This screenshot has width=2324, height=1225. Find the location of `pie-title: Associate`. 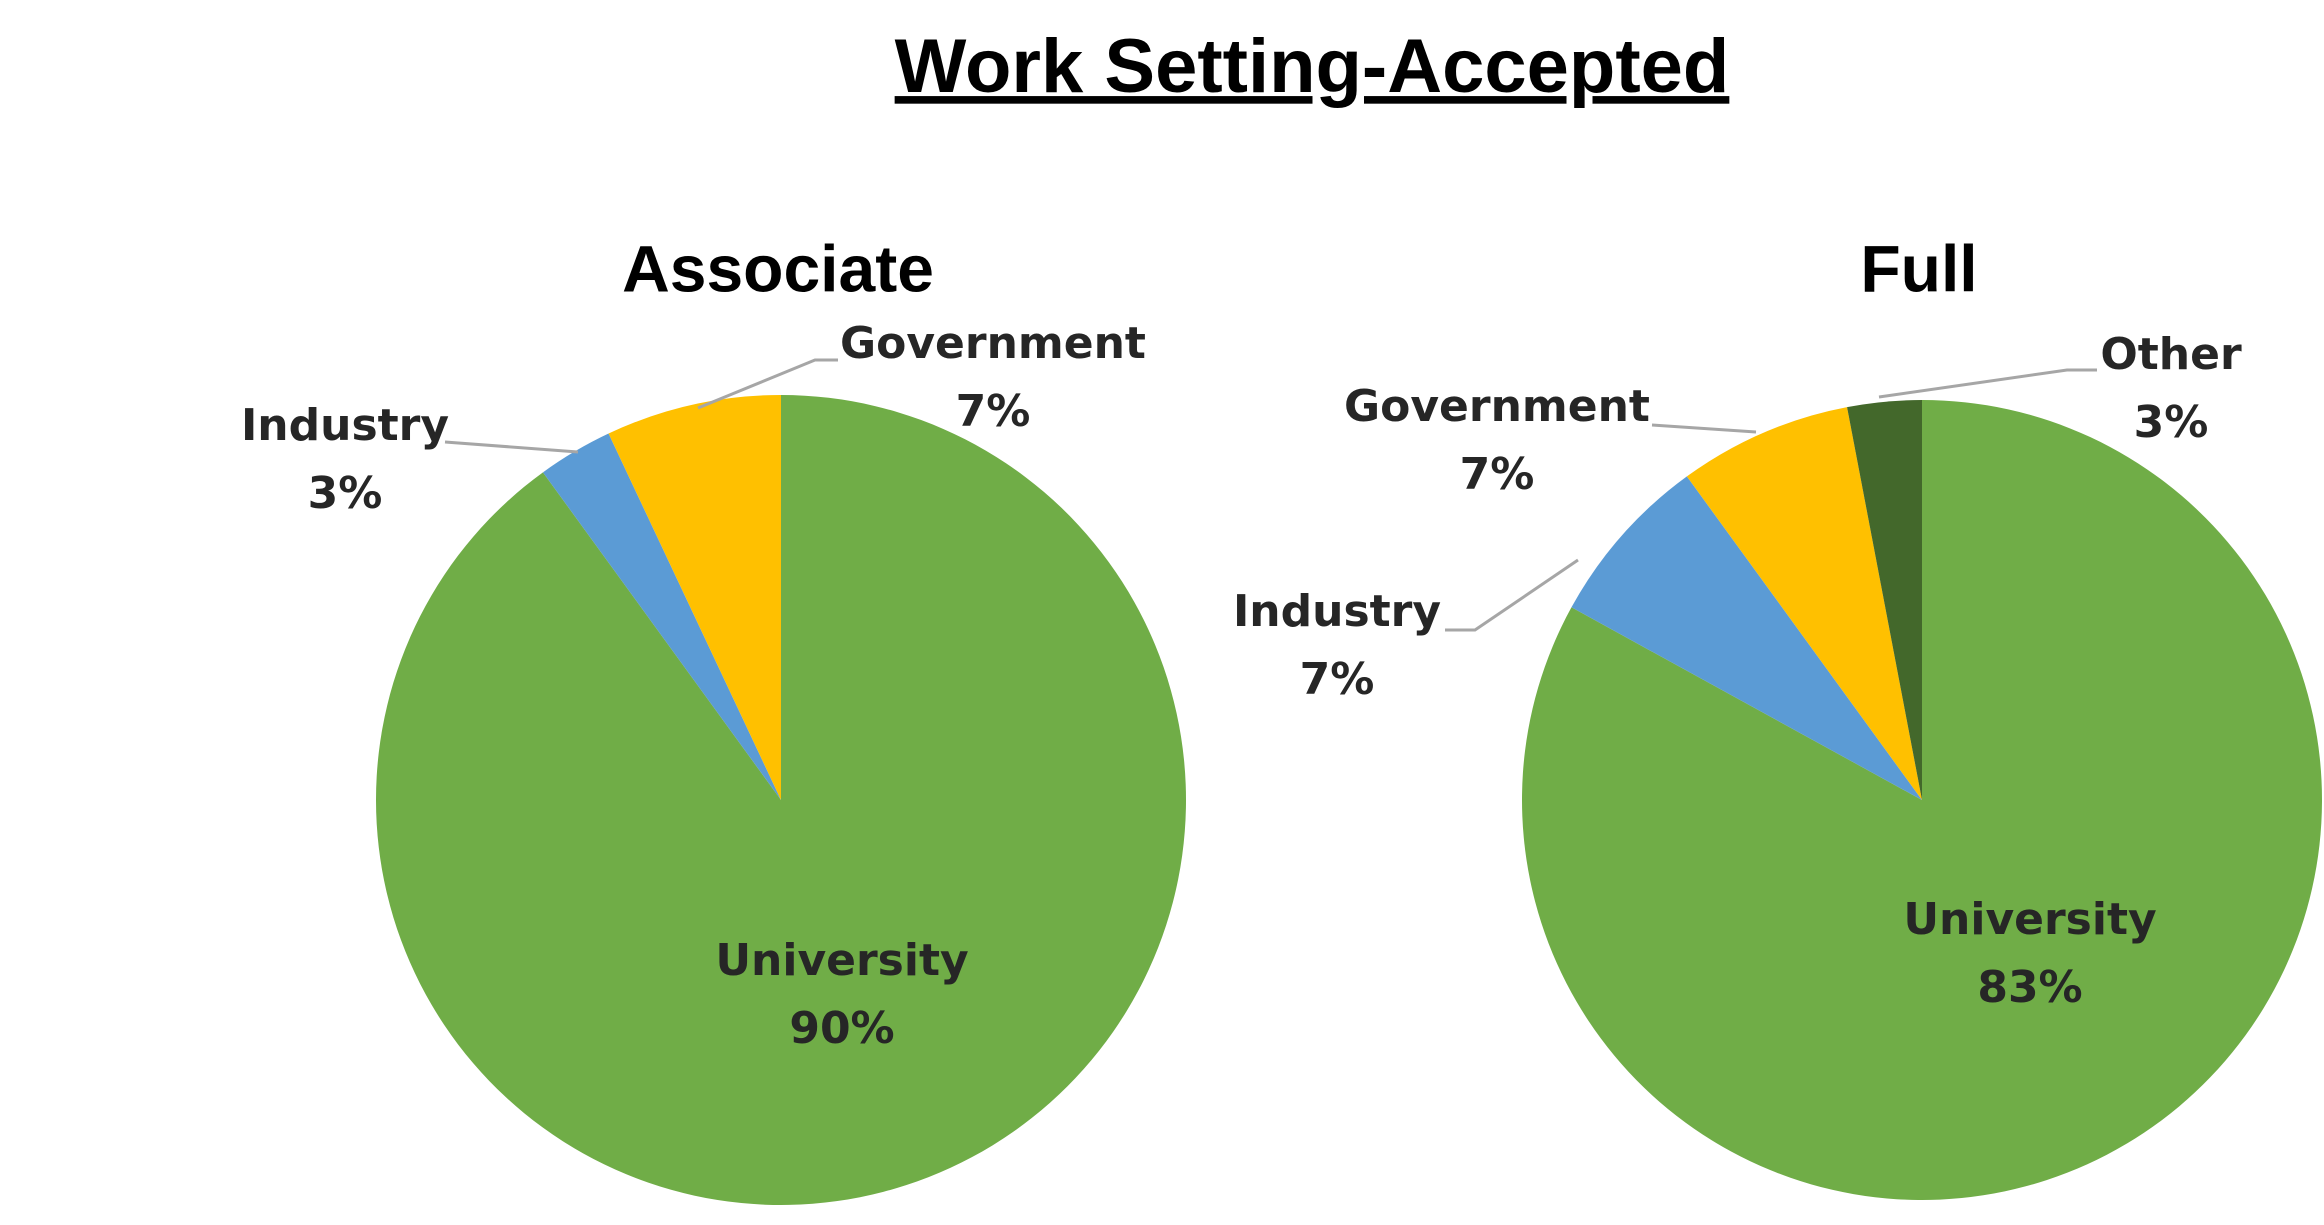

pie-title: Associate is located at coordinates (778, 268).